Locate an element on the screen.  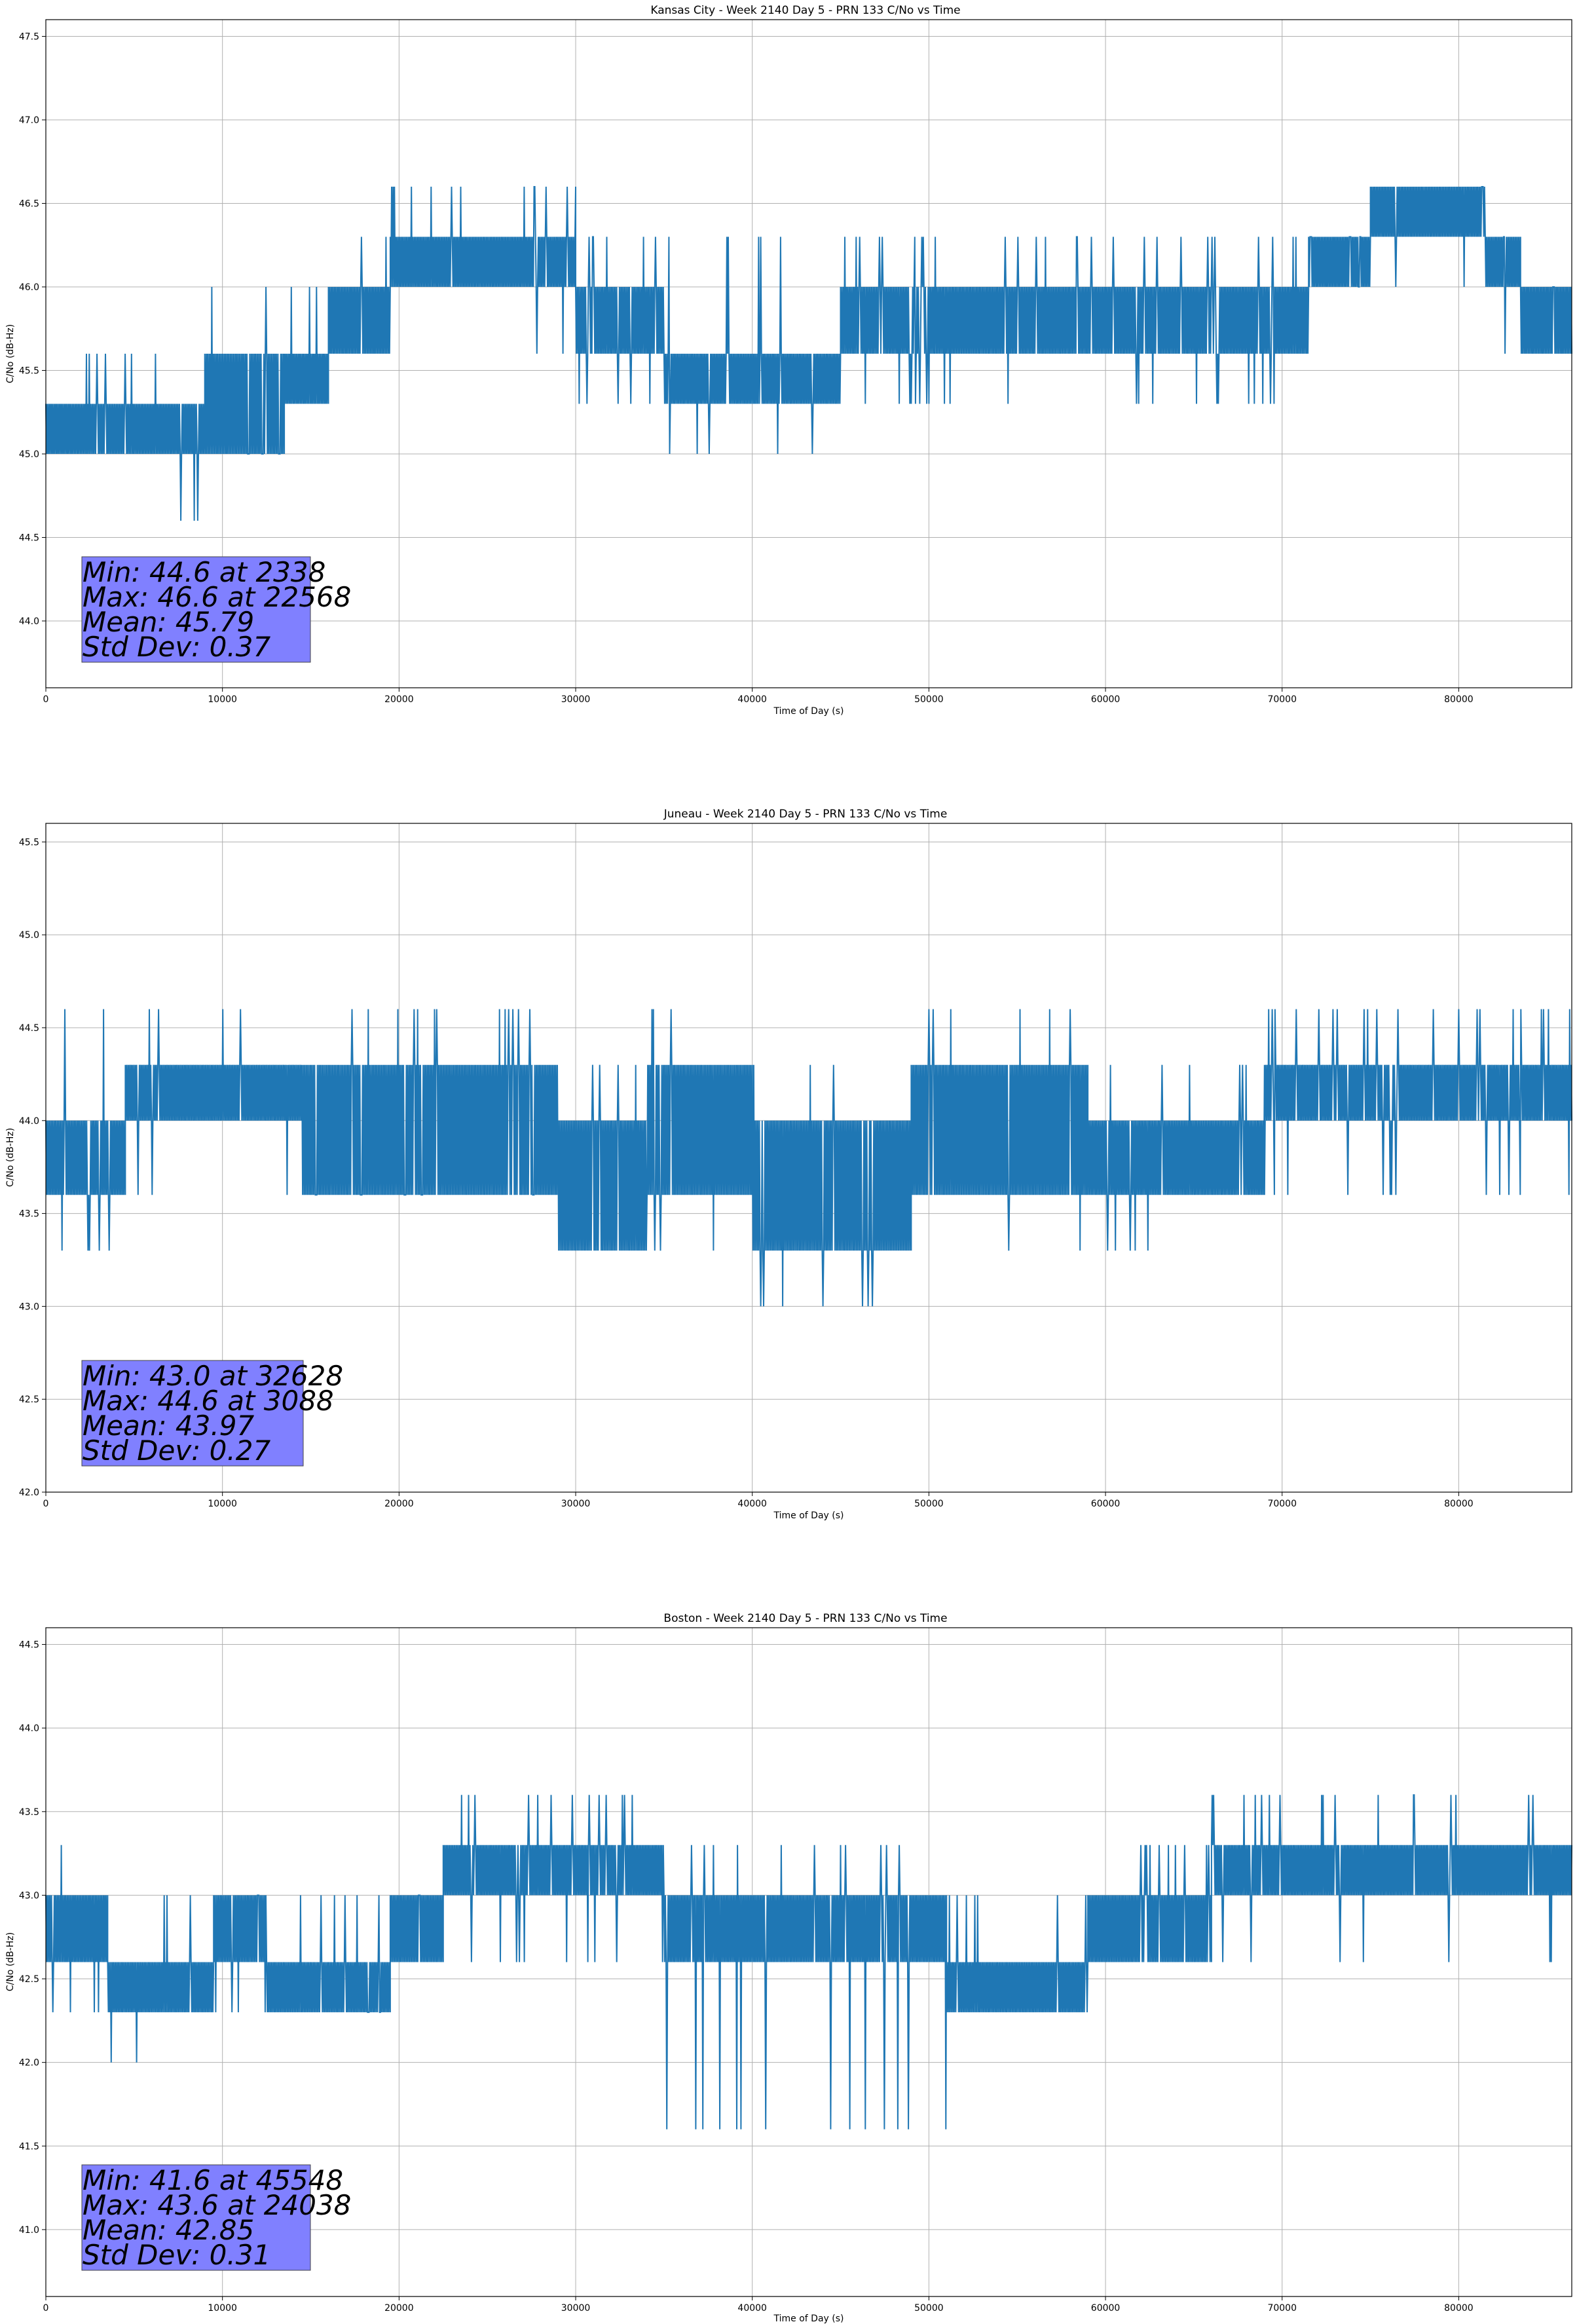
stats-std-dev: Std Dev: 0.37 is located at coordinates (176, 647).